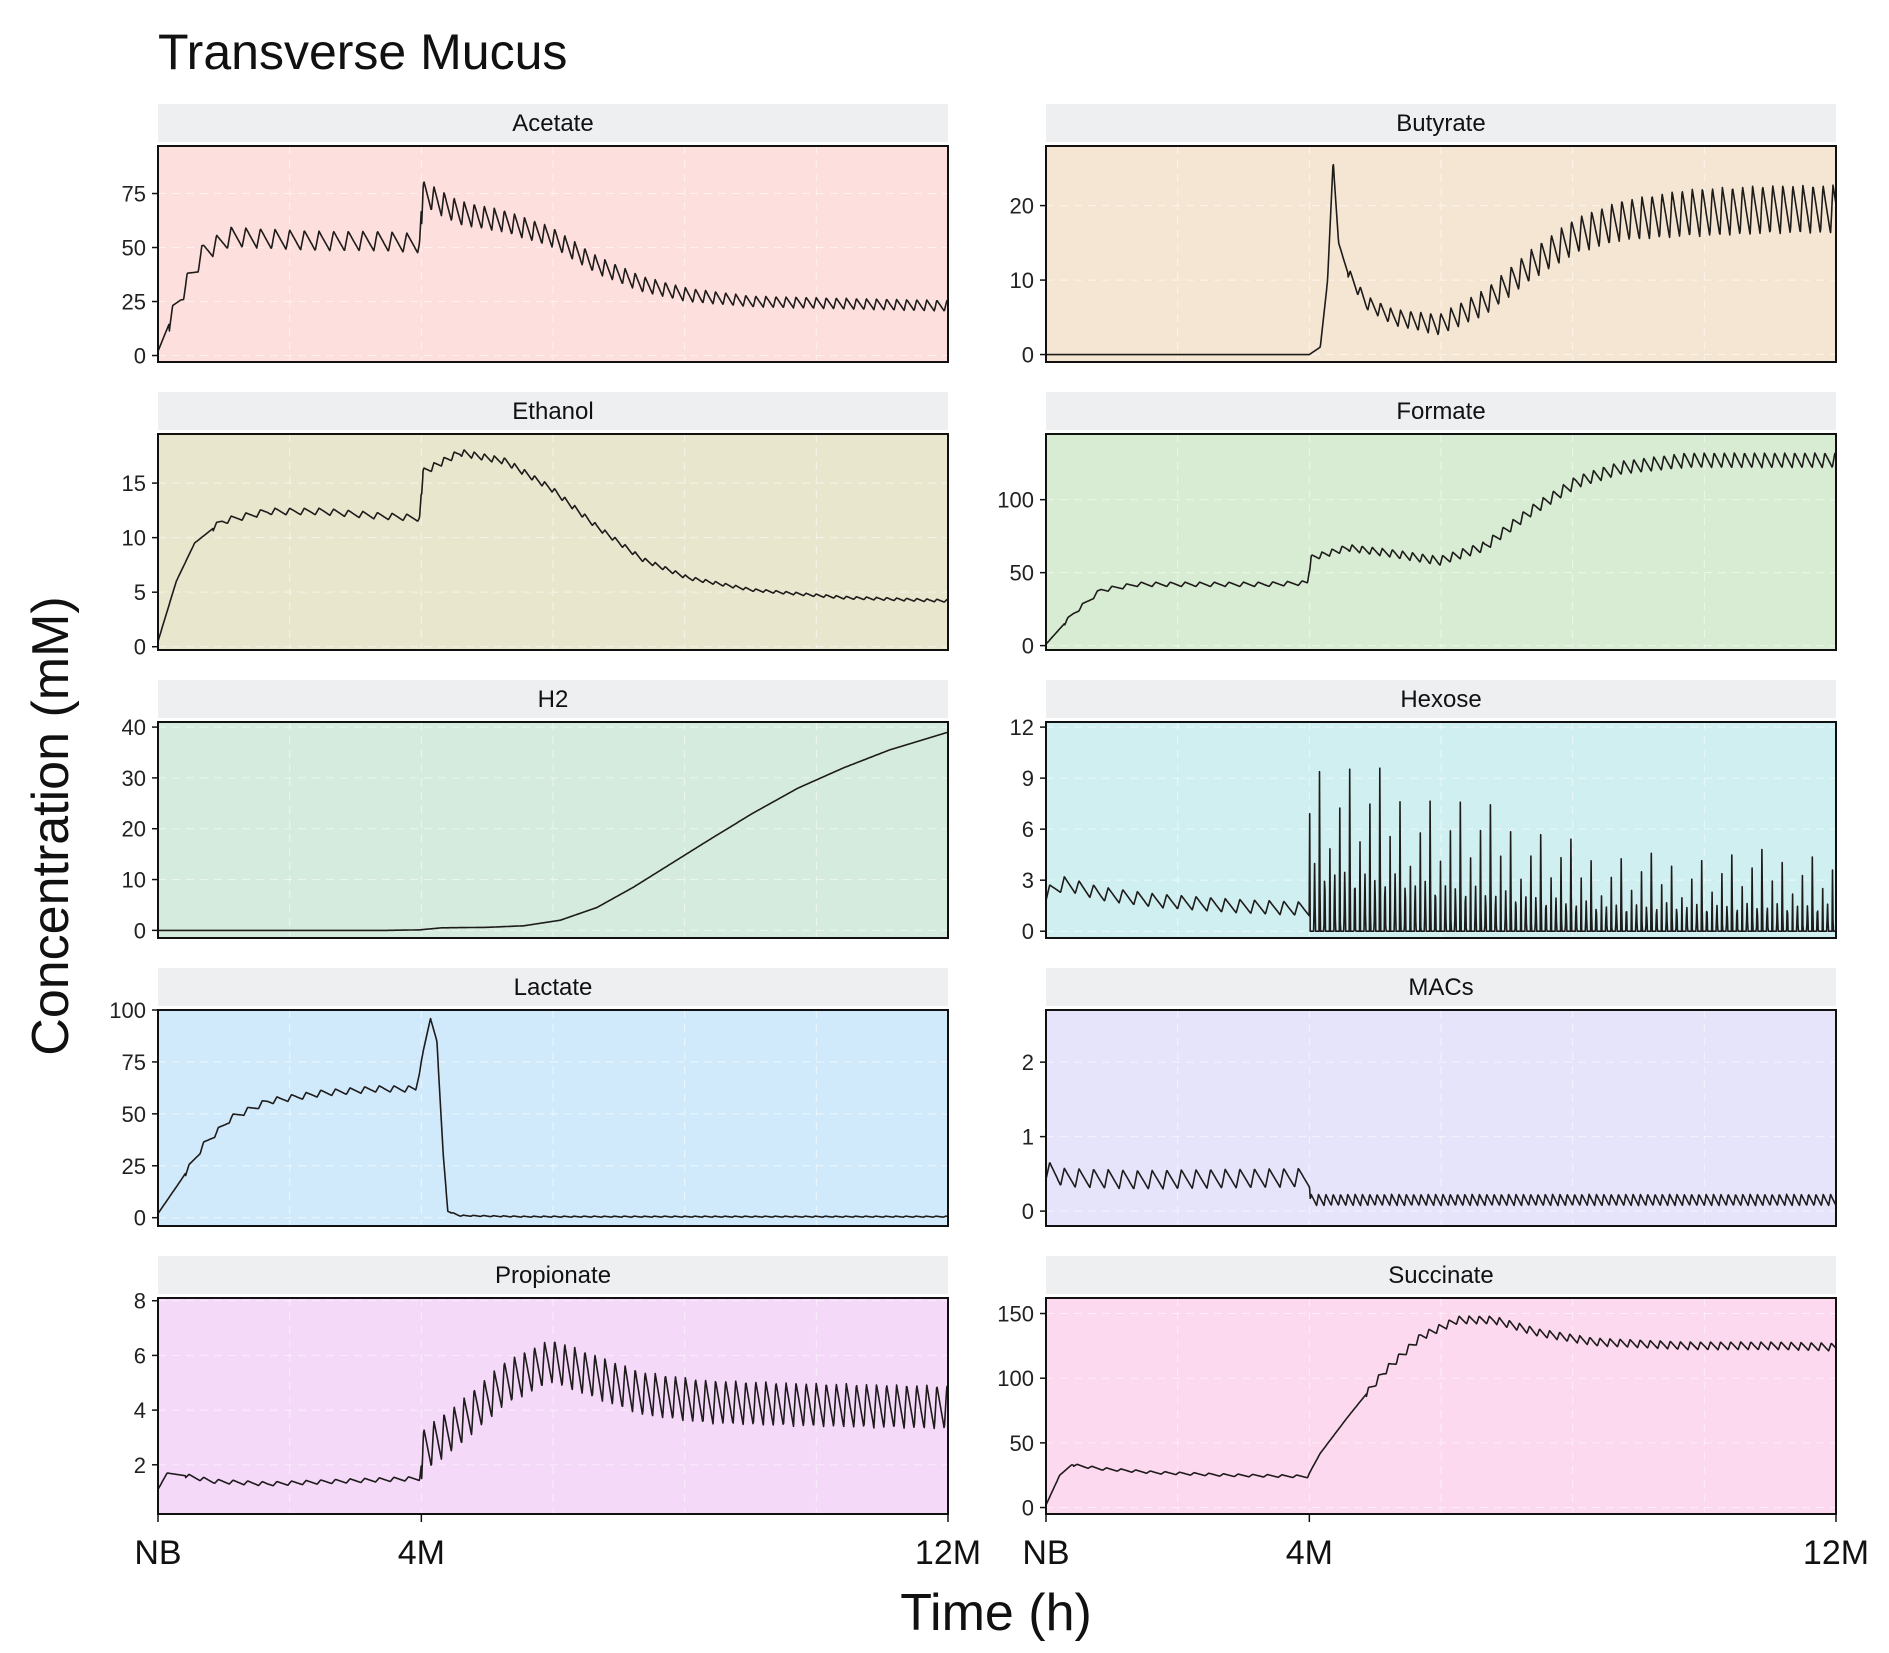  I want to click on y-tick-label-formate-2: 100, so click(1015, 500).